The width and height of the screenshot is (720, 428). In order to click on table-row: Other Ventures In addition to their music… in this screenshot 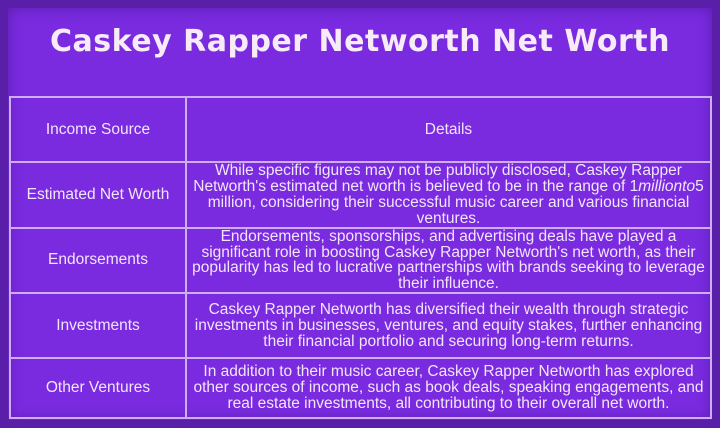, I will do `click(360, 388)`.